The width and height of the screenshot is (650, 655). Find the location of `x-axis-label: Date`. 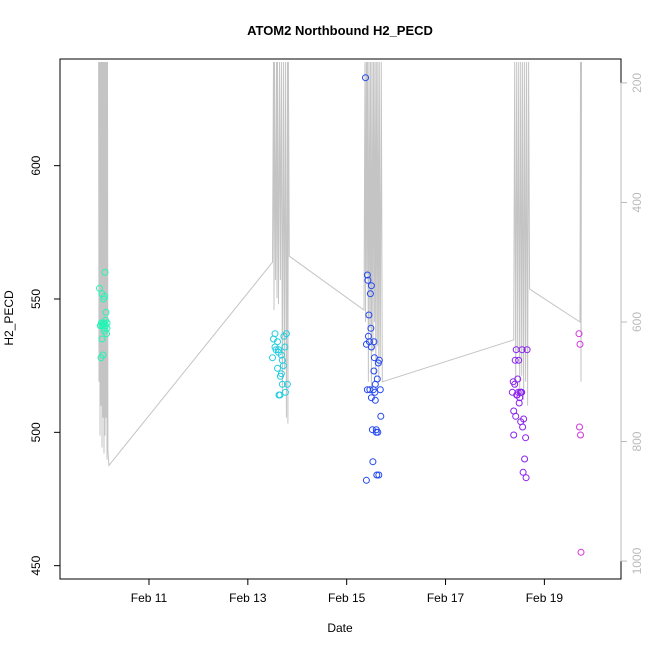

x-axis-label: Date is located at coordinates (340, 628).